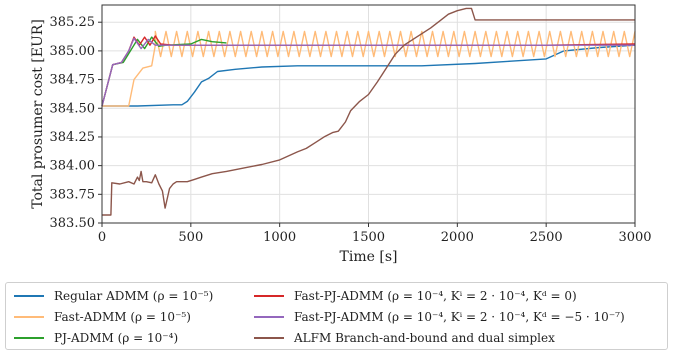 The height and width of the screenshot is (353, 673). I want to click on x-tick-label: 500, so click(190, 237).